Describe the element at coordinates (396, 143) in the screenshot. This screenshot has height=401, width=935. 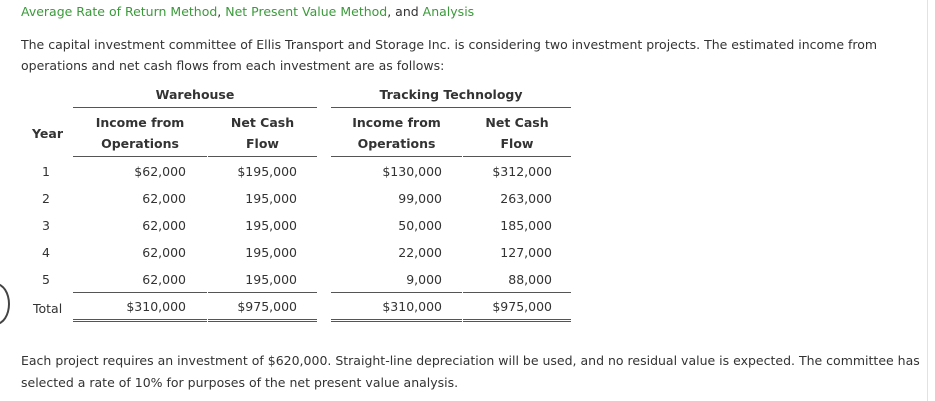
I see `header-tracking-income-line2: Operations` at that location.